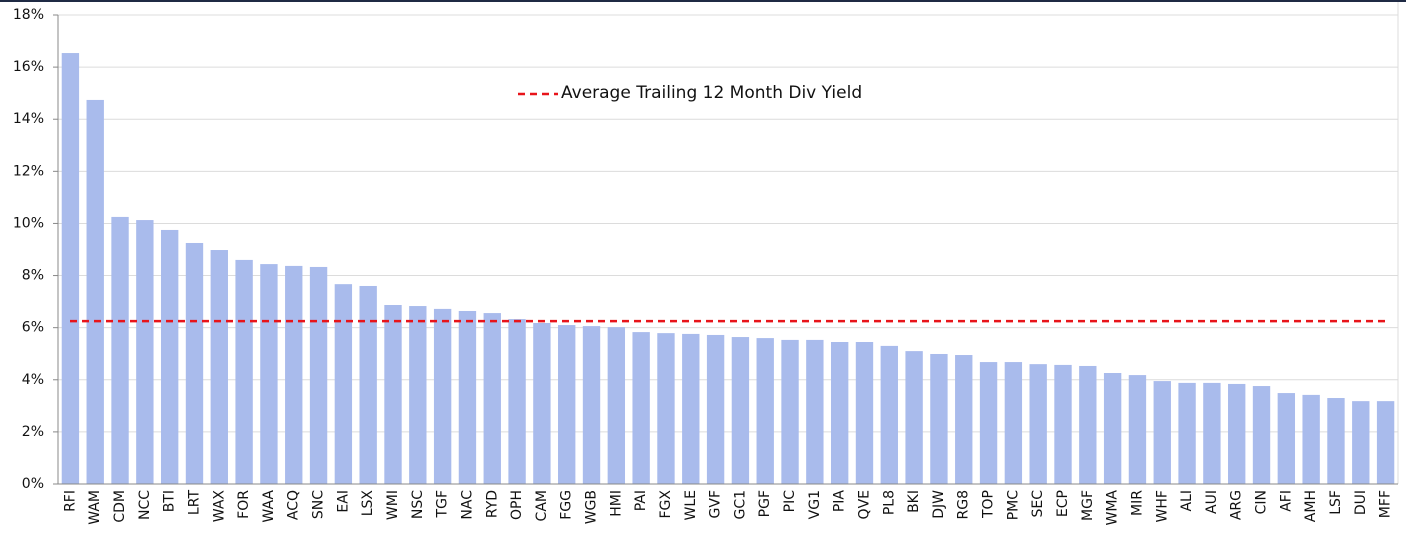 The width and height of the screenshot is (1406, 544). Describe the element at coordinates (1038, 504) in the screenshot. I see `x-tick-label: SEC` at that location.